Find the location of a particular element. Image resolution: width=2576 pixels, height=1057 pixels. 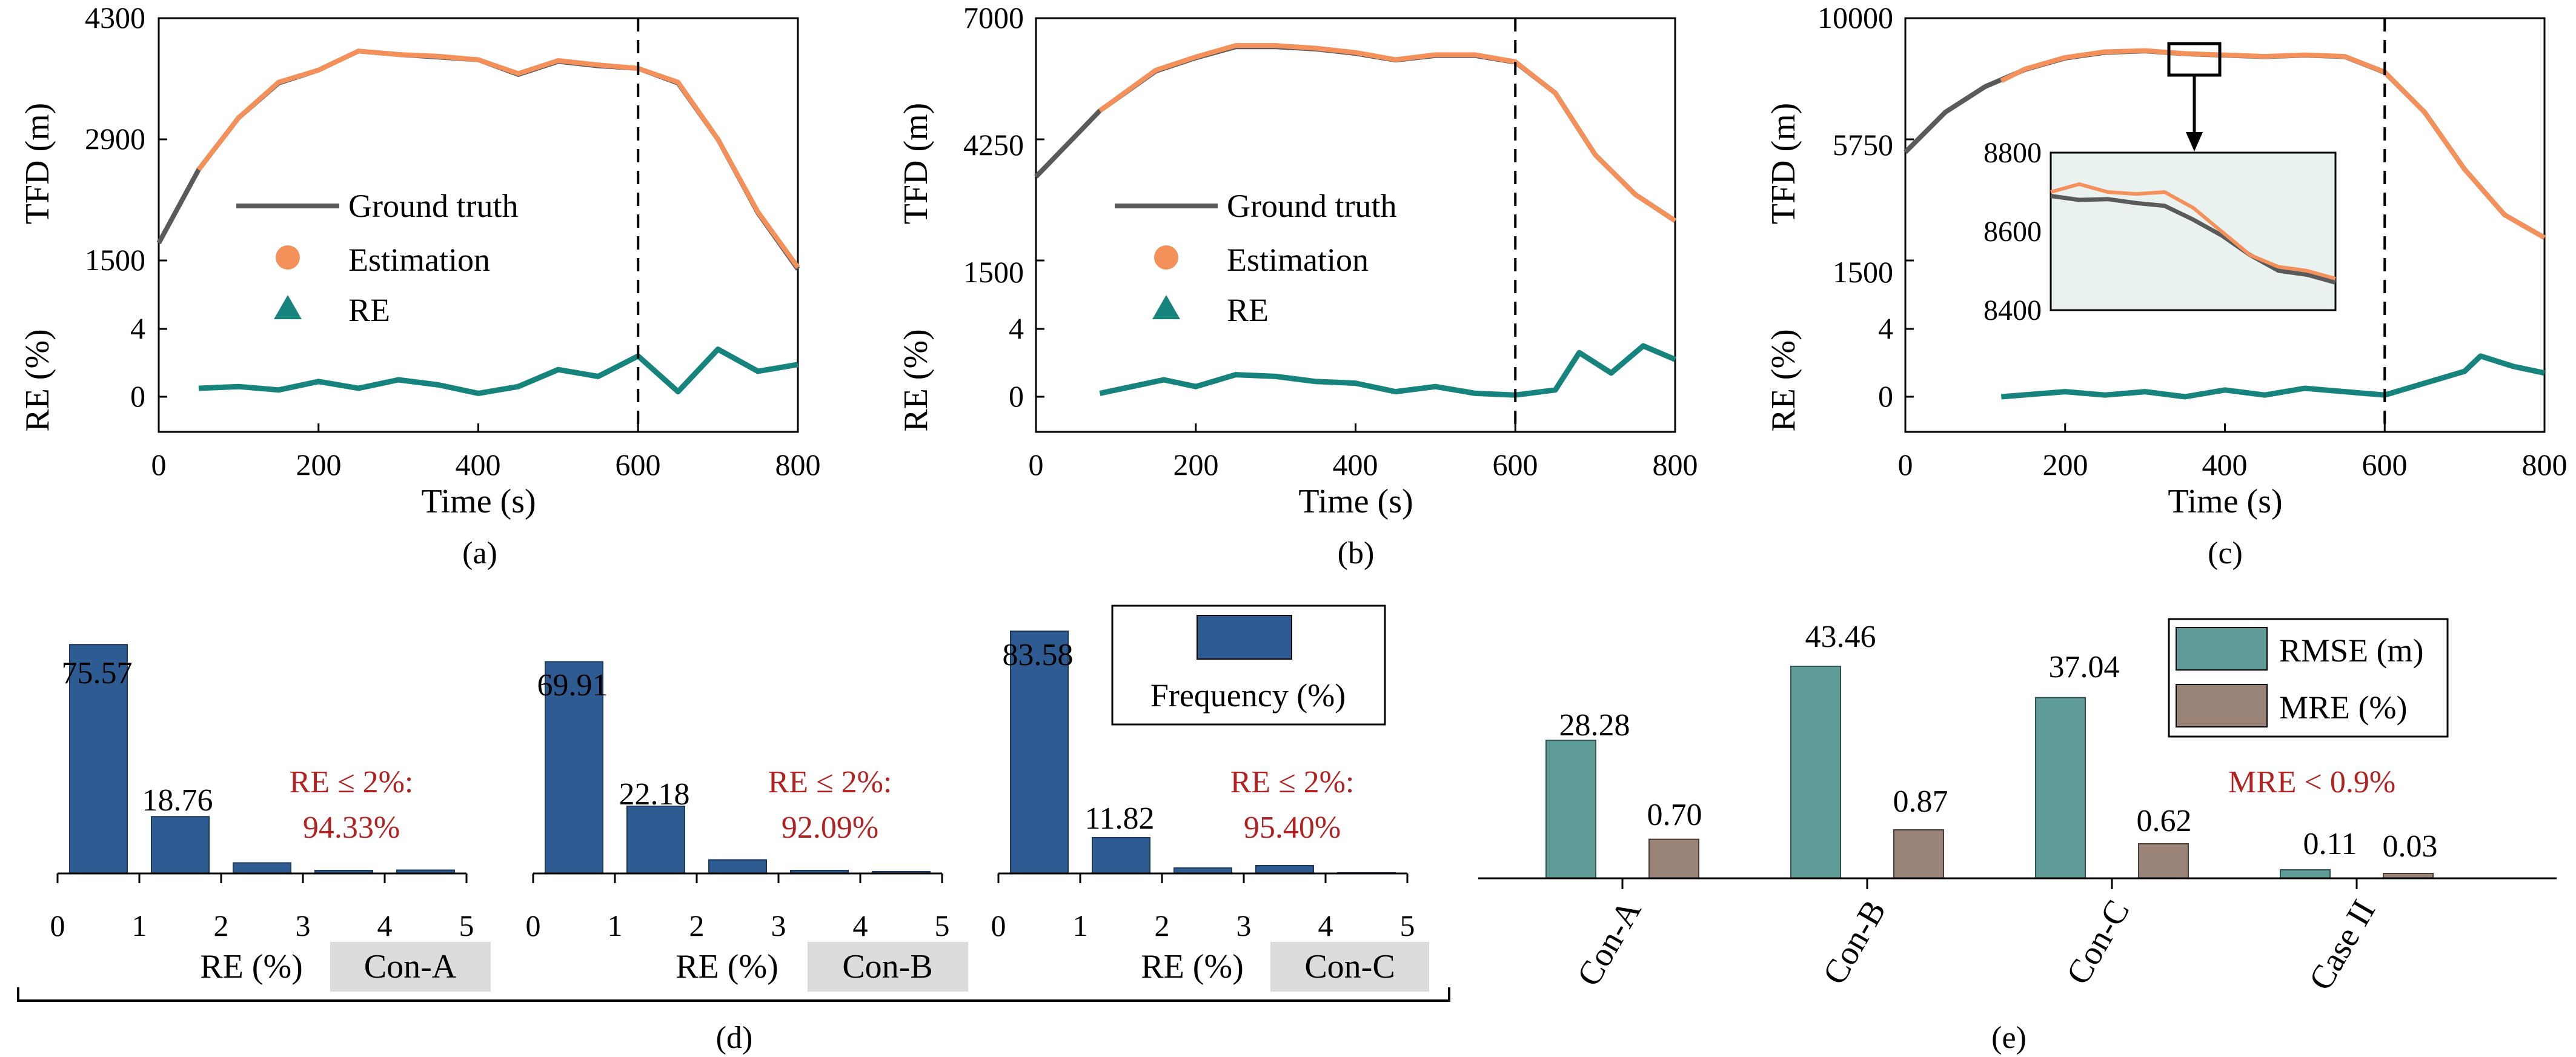

y-tick-label: 4300 is located at coordinates (115, 18).